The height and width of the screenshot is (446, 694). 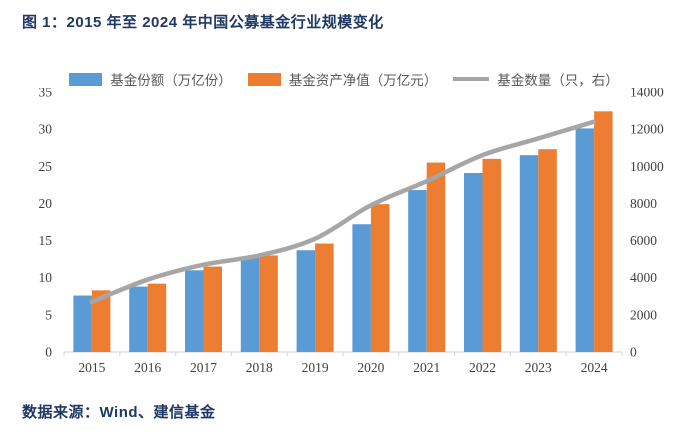 I want to click on bar-series0-2015, so click(x=82, y=323).